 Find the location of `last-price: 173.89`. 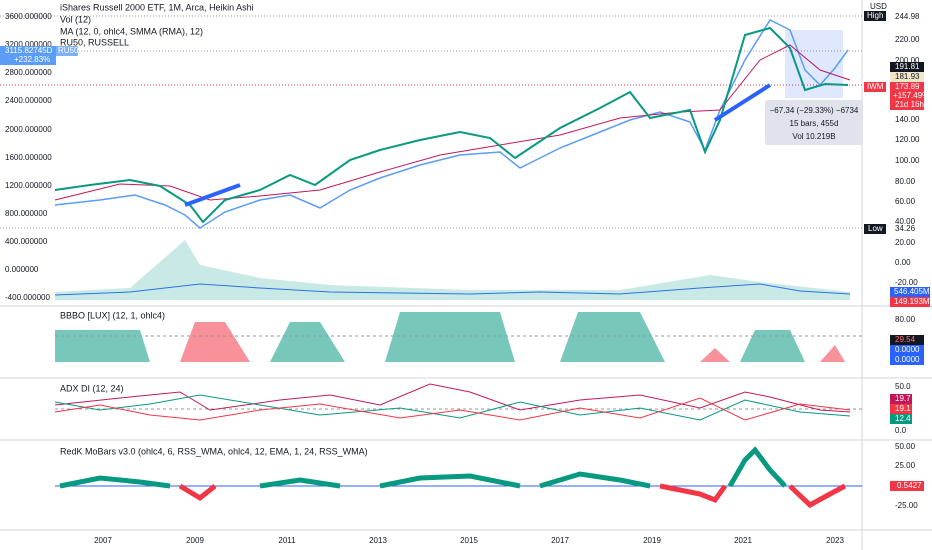

last-price: 173.89 is located at coordinates (907, 86).